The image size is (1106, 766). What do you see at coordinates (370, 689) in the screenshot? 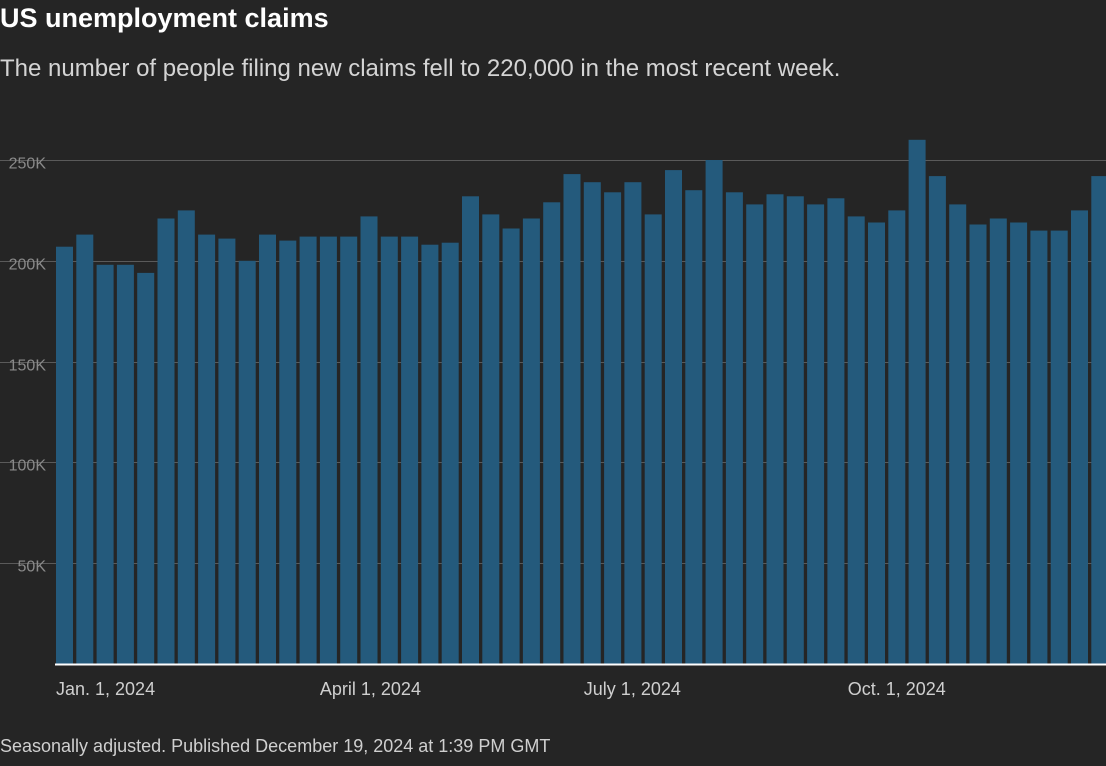
I see `x-tick-label: April 1, 2024` at bounding box center [370, 689].